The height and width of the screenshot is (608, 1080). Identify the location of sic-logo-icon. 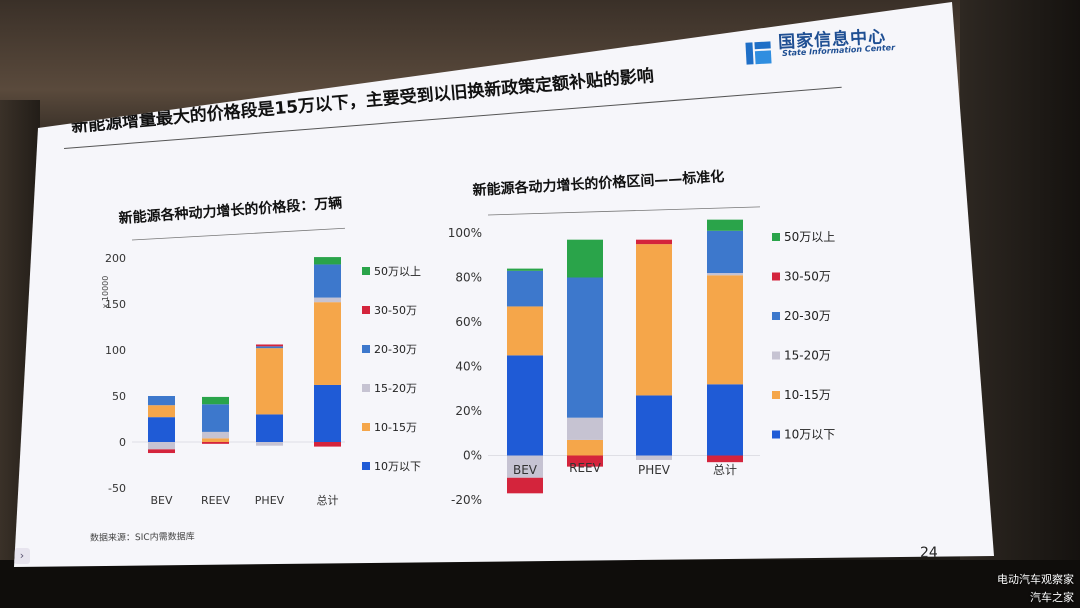
(759, 53).